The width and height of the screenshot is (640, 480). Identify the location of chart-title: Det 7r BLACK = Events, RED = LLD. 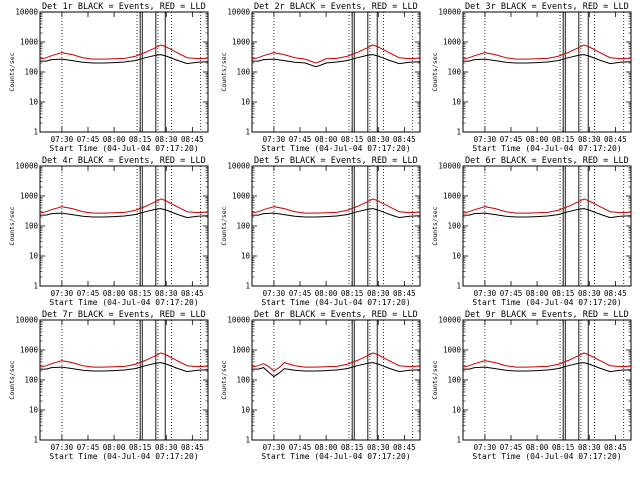
(124, 315).